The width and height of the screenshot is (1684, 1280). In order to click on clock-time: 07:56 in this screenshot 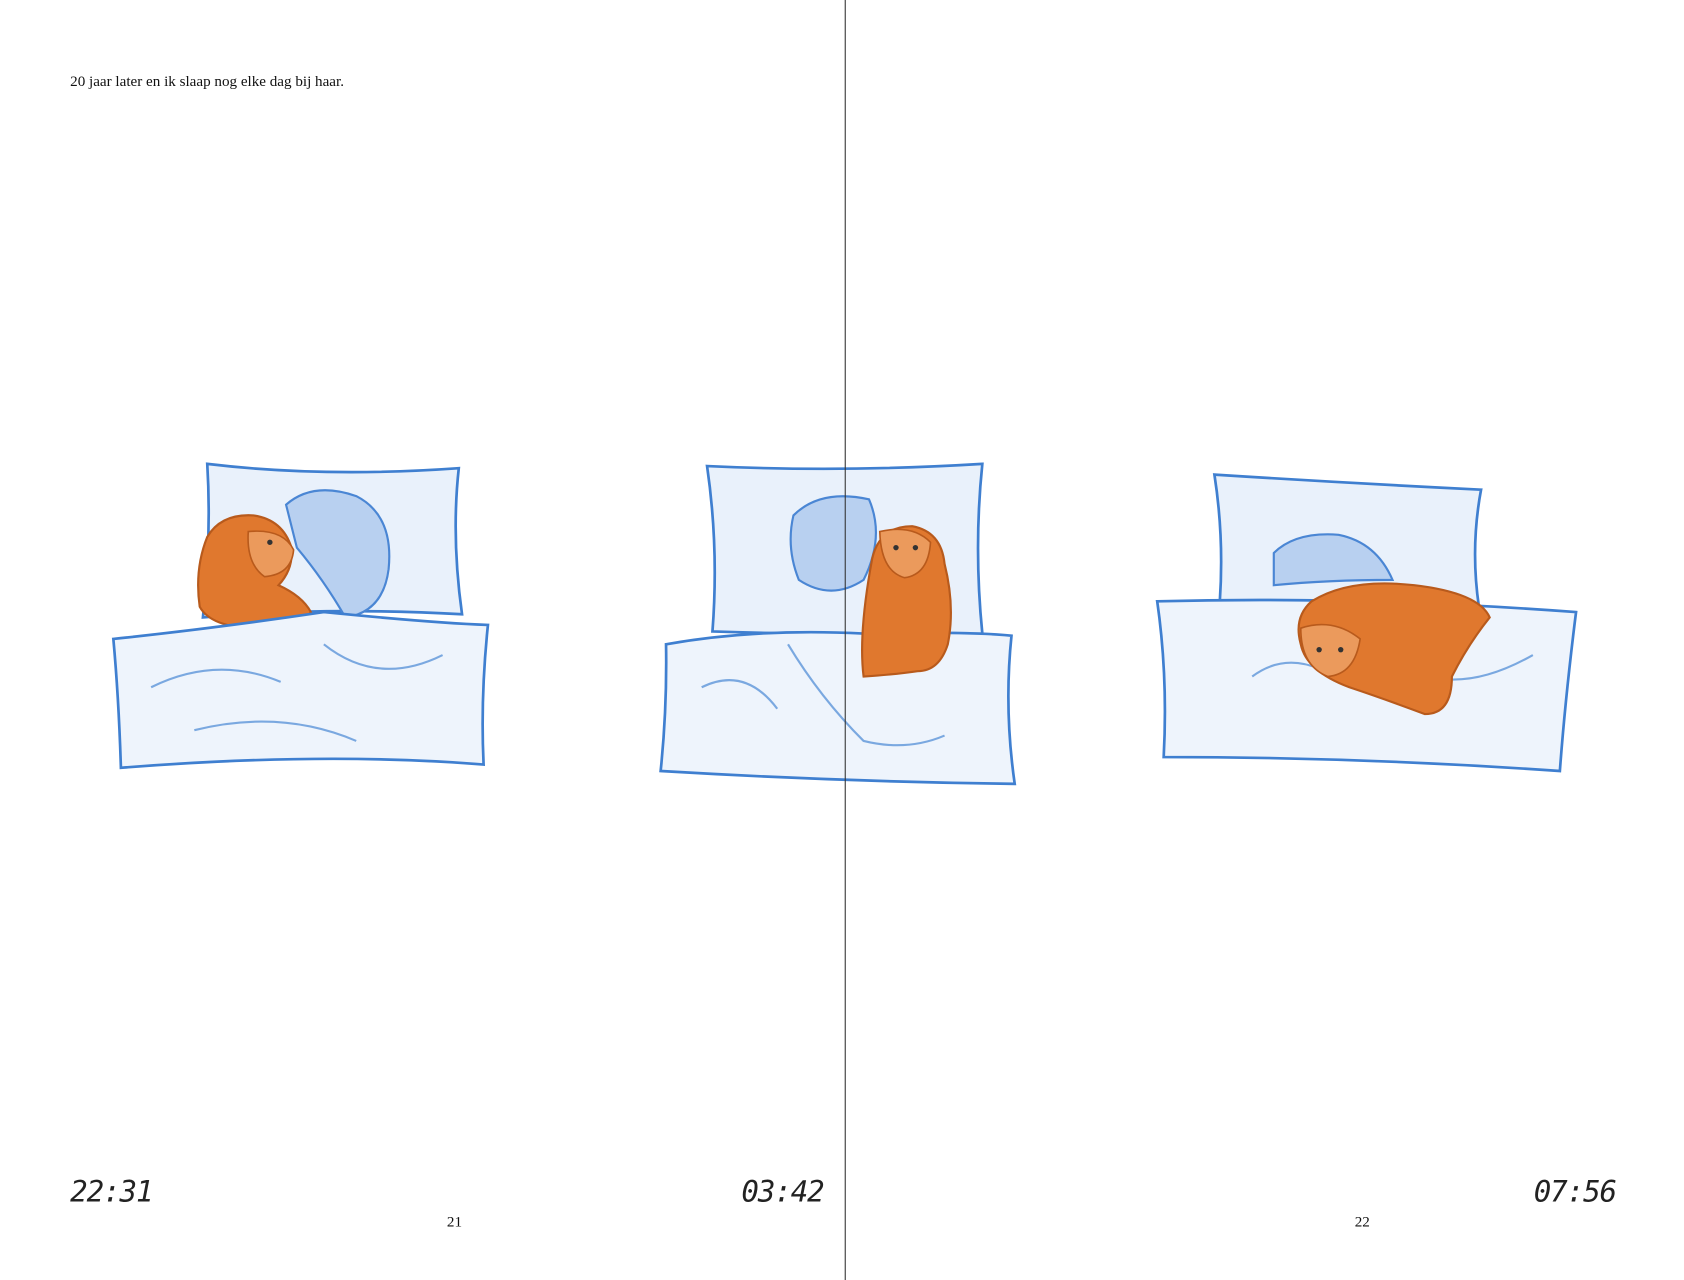, I will do `click(1575, 1192)`.